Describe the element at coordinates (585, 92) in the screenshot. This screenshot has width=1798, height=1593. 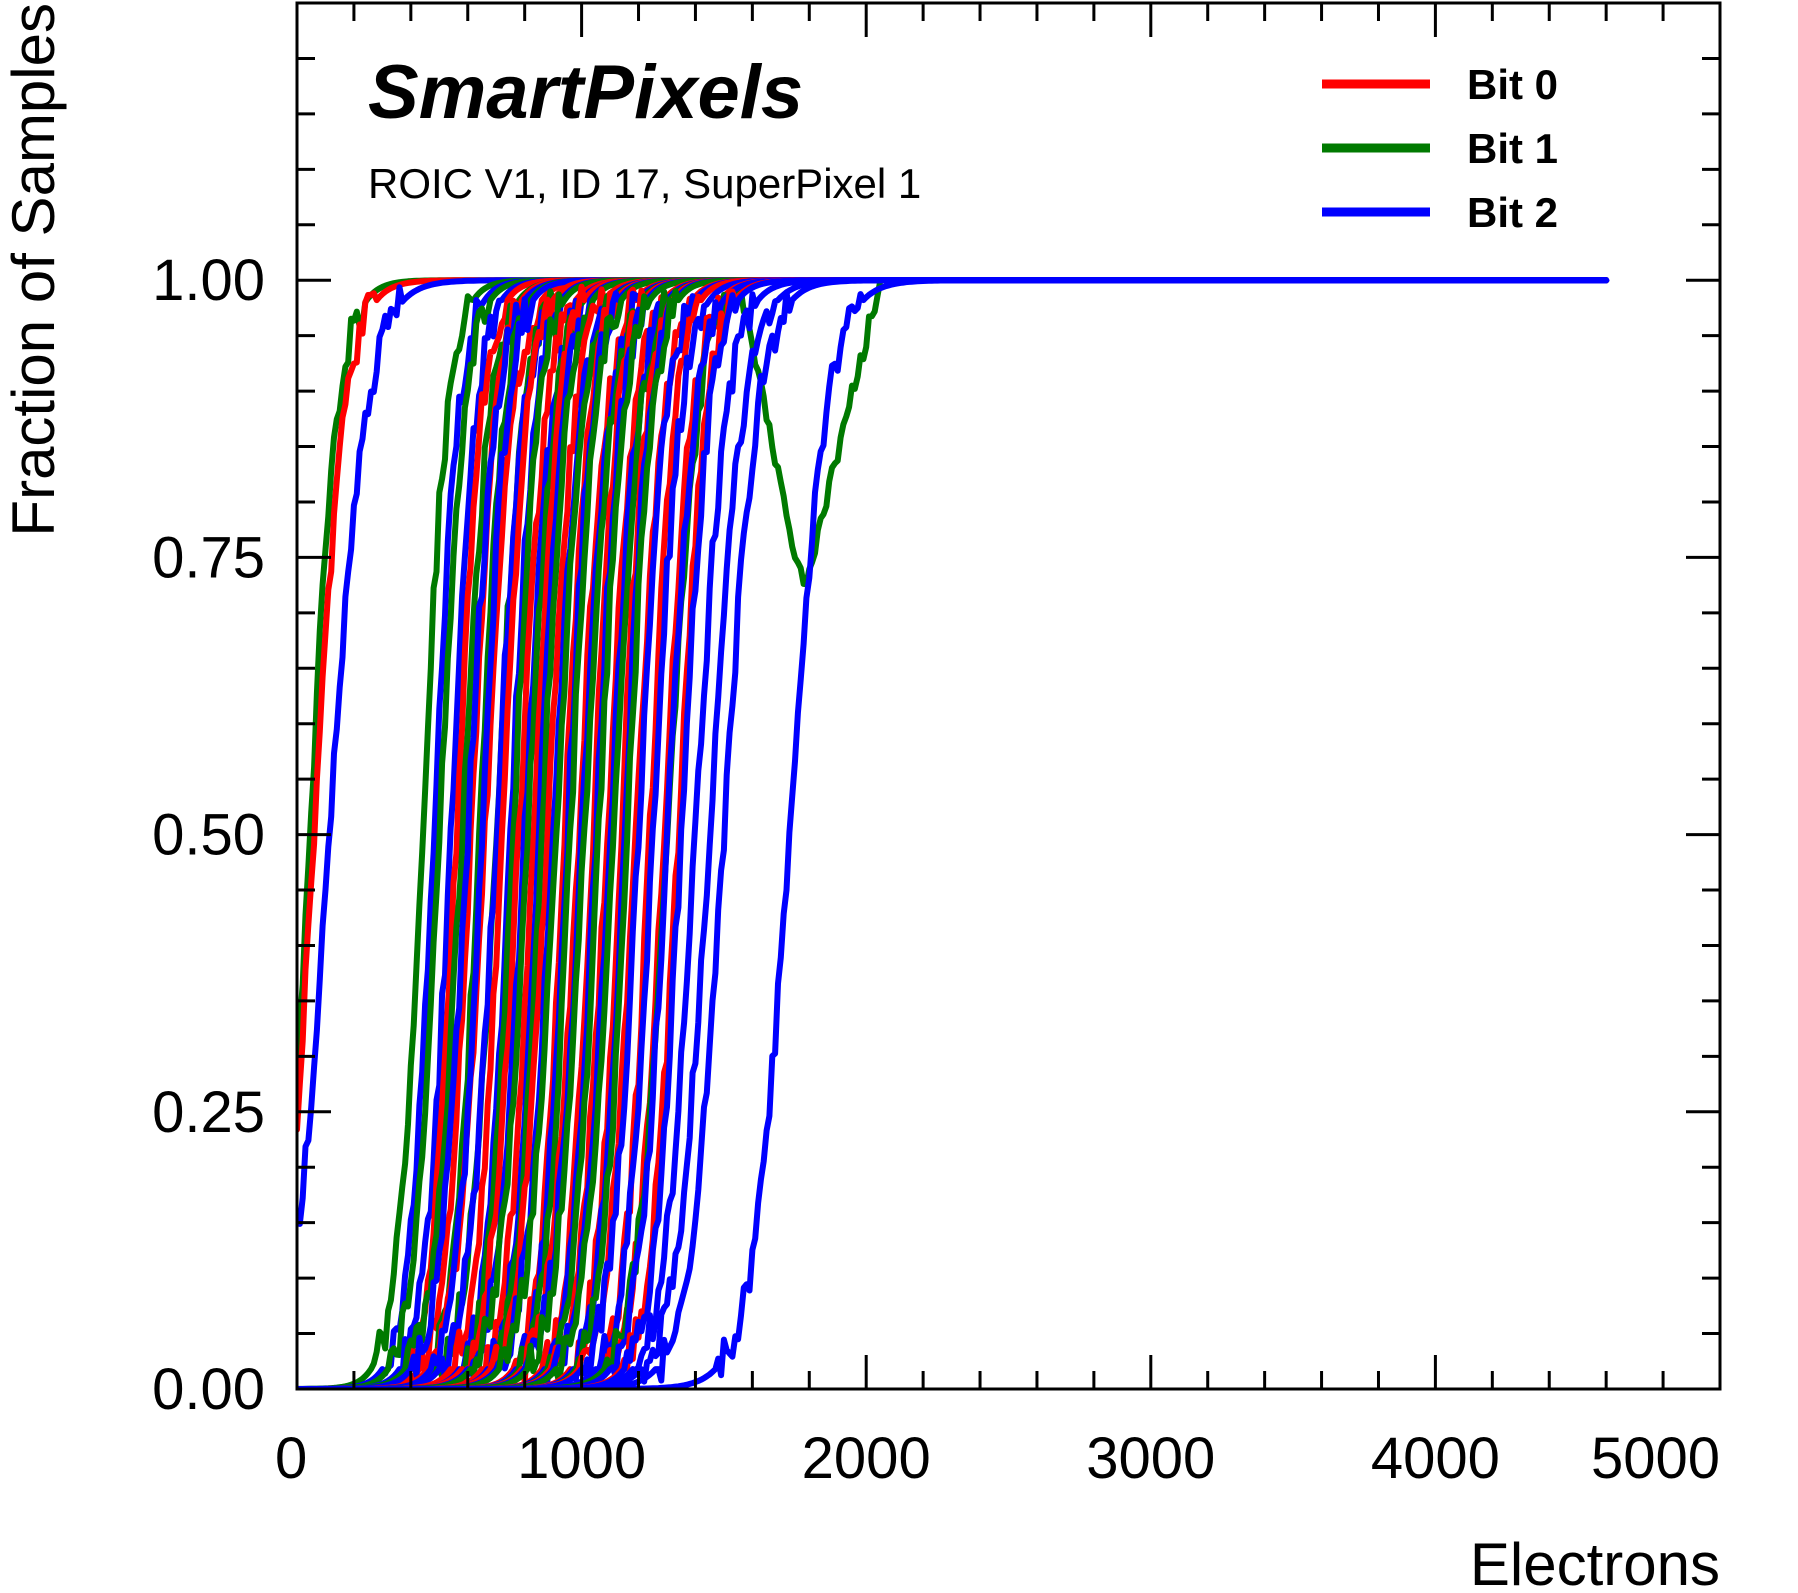
I see `chart-title: SmartPixels` at that location.